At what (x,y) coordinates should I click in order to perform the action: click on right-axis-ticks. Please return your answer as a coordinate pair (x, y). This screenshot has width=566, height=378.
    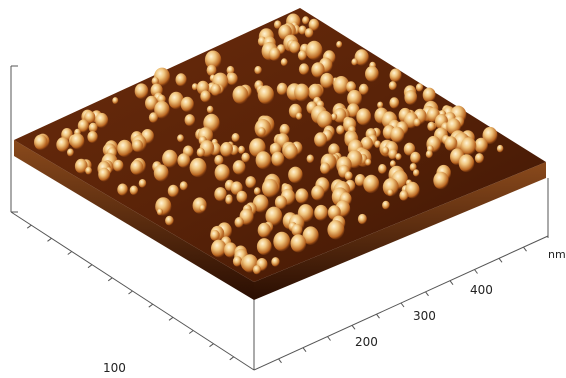
    Looking at the image, I should click on (402, 305).